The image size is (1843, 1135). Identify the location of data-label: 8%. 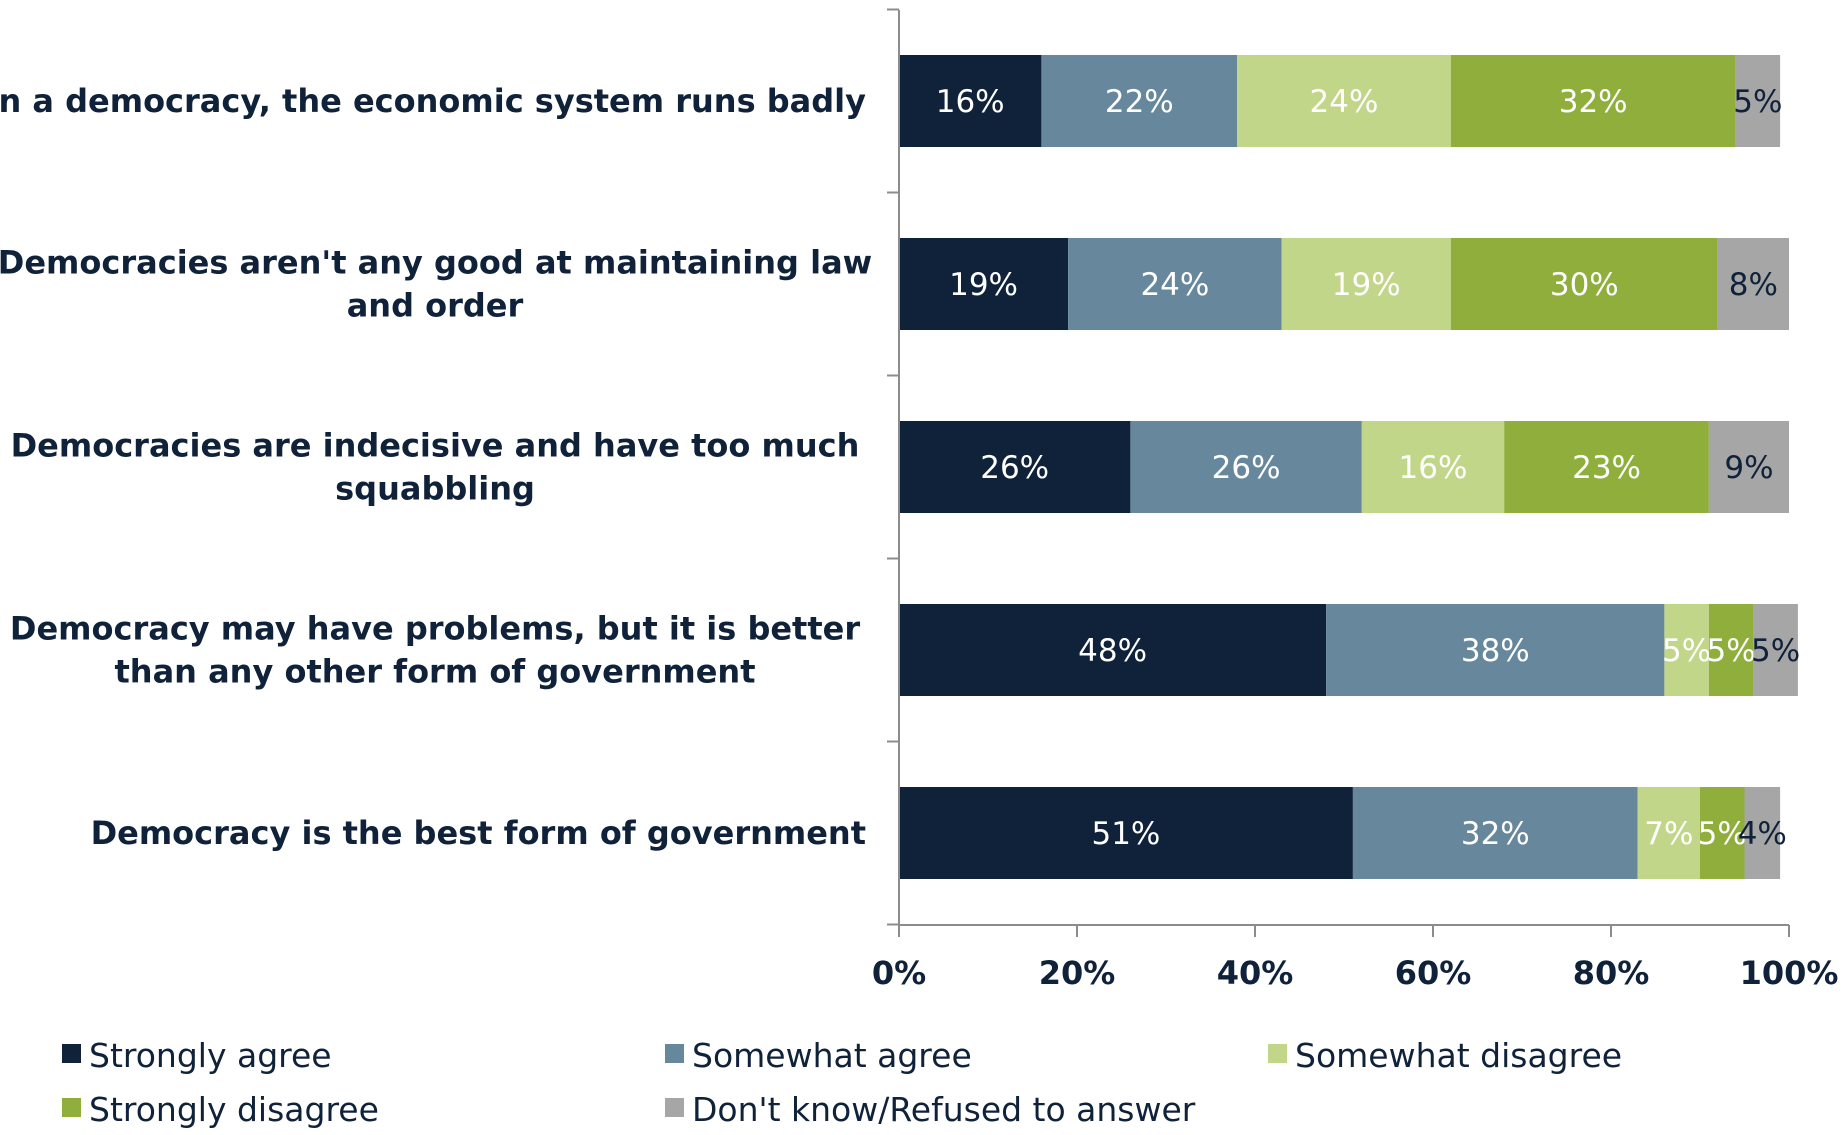
(1753, 285).